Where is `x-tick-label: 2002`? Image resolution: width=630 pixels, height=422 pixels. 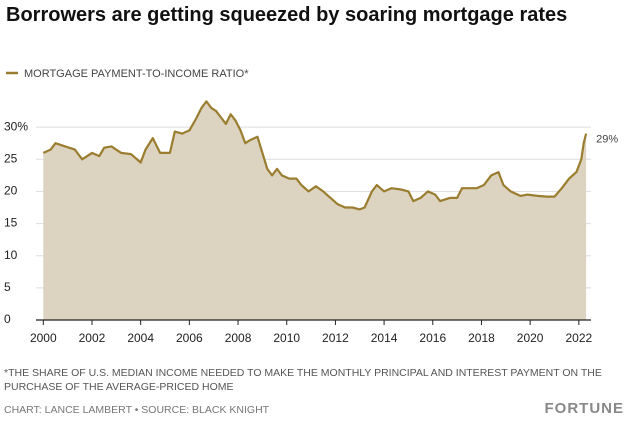 x-tick-label: 2002 is located at coordinates (92, 338).